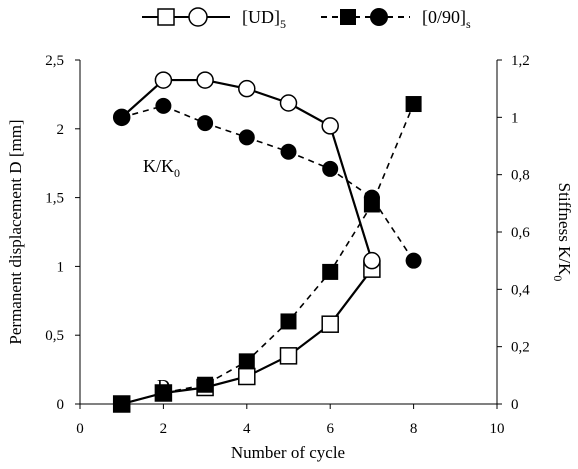  Describe the element at coordinates (520, 233) in the screenshot. I see `y2-tick-label: 0,6` at that location.